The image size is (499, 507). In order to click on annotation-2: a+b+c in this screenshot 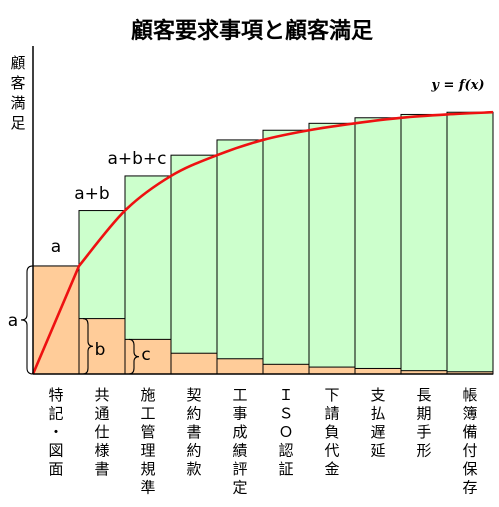, I will do `click(136, 159)`.